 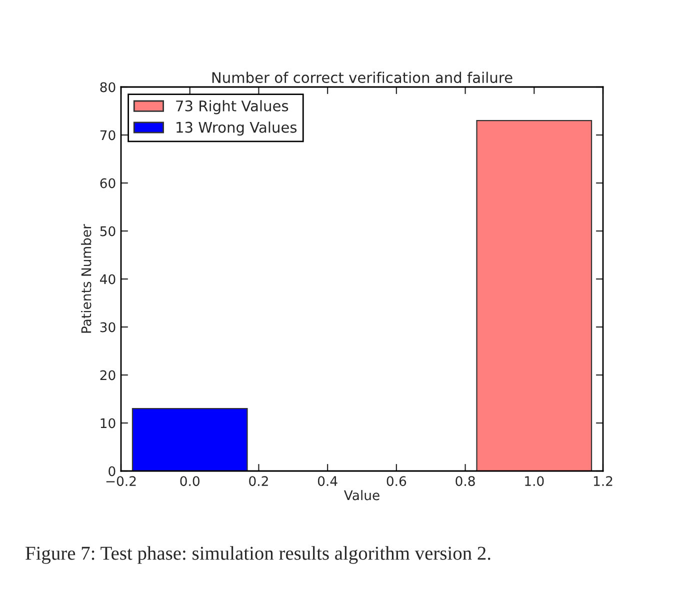 I want to click on chart-title: Number of correct verification and failure, so click(x=362, y=78).